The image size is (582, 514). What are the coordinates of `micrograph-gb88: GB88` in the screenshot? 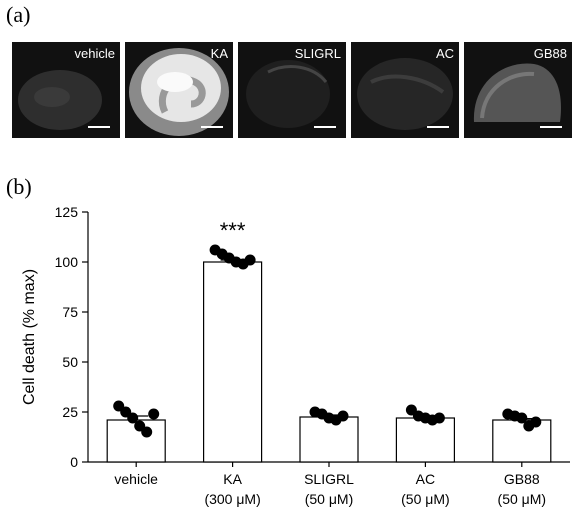 It's located at (518, 90).